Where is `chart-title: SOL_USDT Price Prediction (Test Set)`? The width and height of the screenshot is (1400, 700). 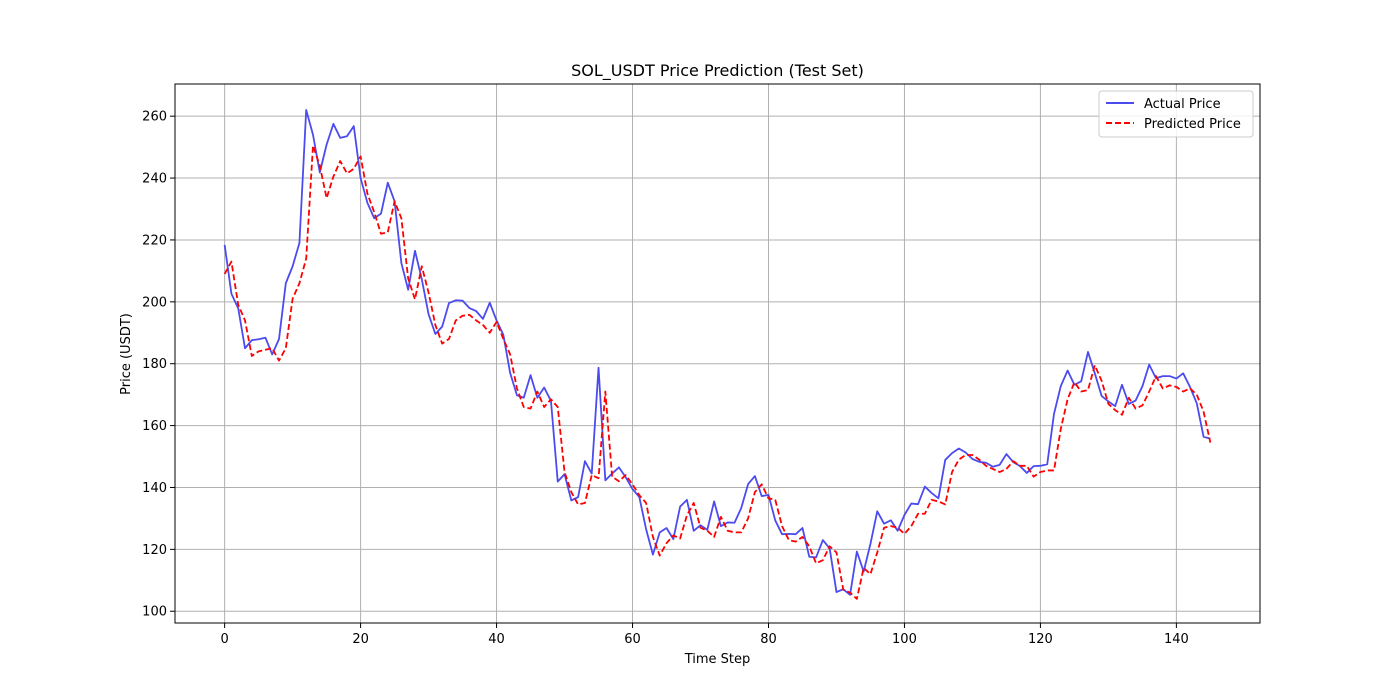 chart-title: SOL_USDT Price Prediction (Test Set) is located at coordinates (717, 71).